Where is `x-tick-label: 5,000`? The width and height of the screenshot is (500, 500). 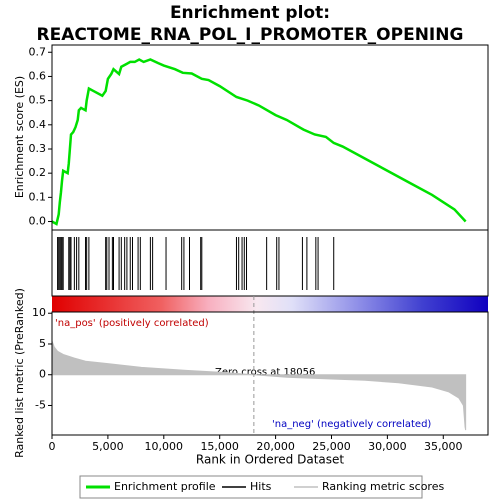
x-tick-label: 5,000 is located at coordinates (108, 446).